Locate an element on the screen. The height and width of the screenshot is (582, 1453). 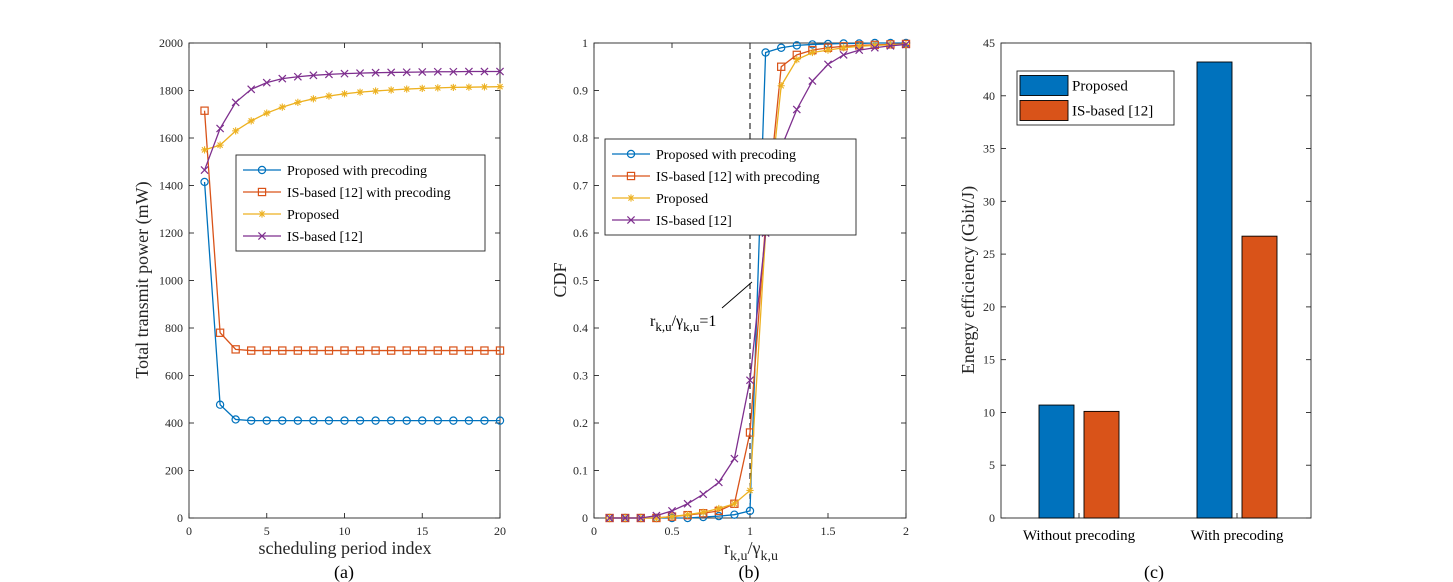
y-tick-label: 0.5 is located at coordinates (580, 281).